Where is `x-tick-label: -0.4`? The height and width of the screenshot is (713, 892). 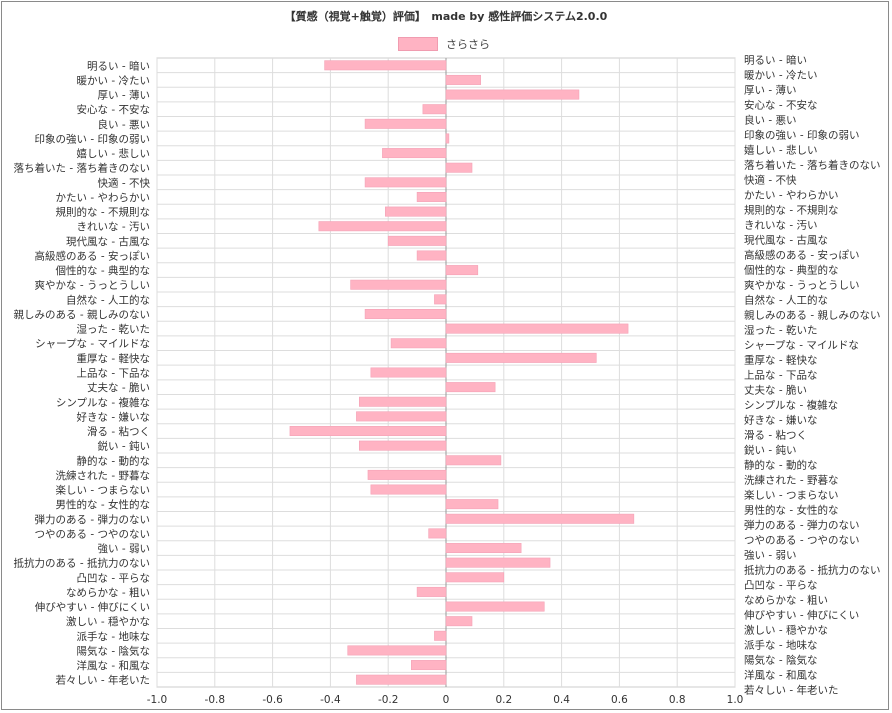 x-tick-label: -0.4 is located at coordinates (330, 700).